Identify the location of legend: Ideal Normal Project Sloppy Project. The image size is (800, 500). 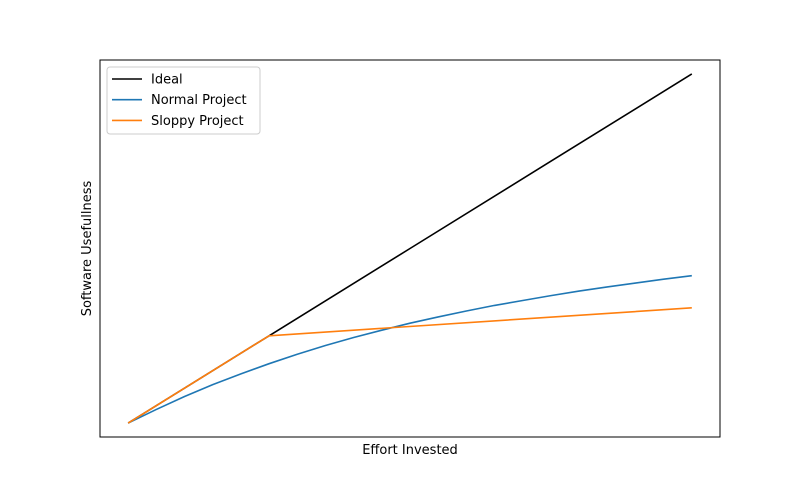
(183, 100).